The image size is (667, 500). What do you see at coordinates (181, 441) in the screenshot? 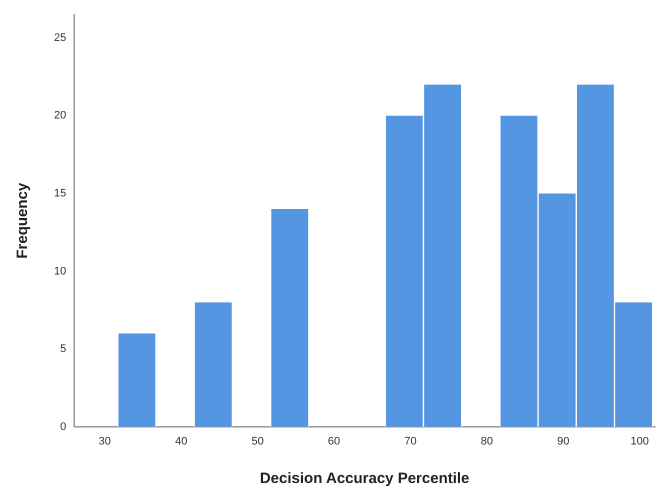
I see `x-tick-label: 40` at bounding box center [181, 441].